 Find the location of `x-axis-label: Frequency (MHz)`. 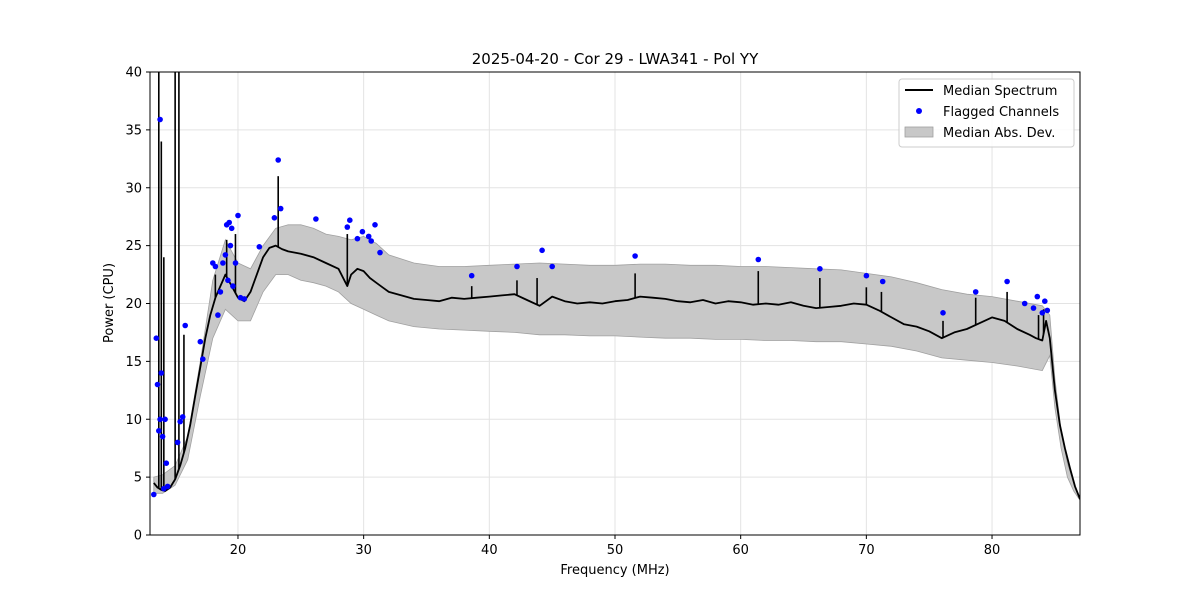

x-axis-label: Frequency (MHz) is located at coordinates (614, 570).